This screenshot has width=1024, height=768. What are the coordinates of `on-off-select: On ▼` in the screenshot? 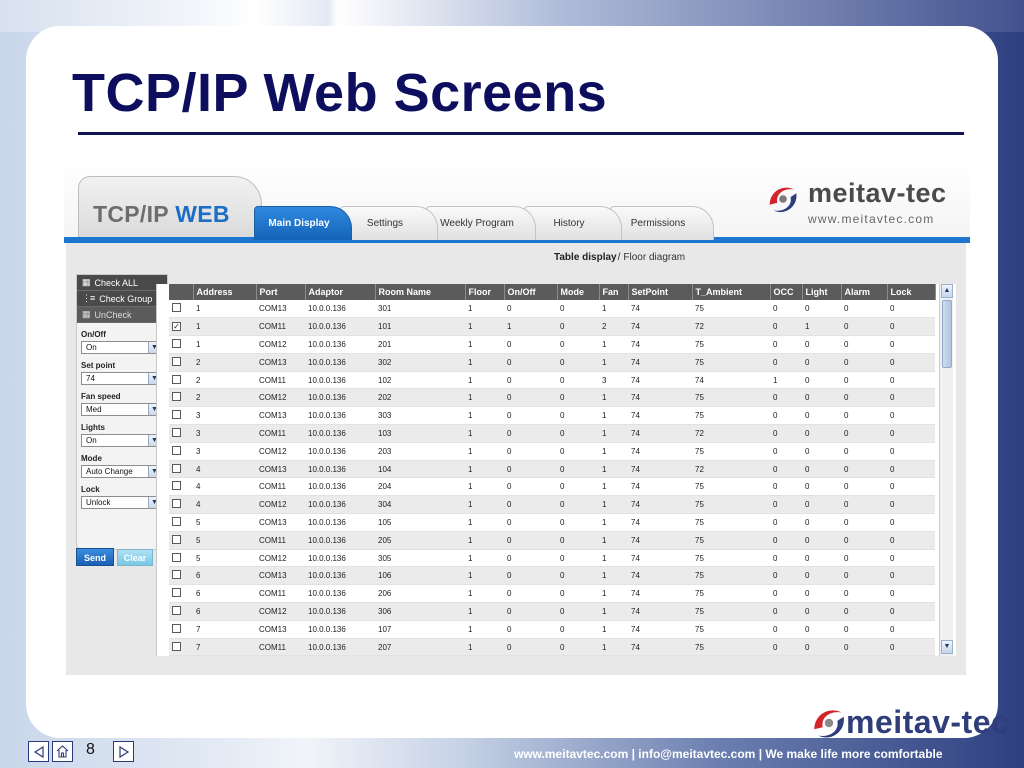 It's located at (121, 347).